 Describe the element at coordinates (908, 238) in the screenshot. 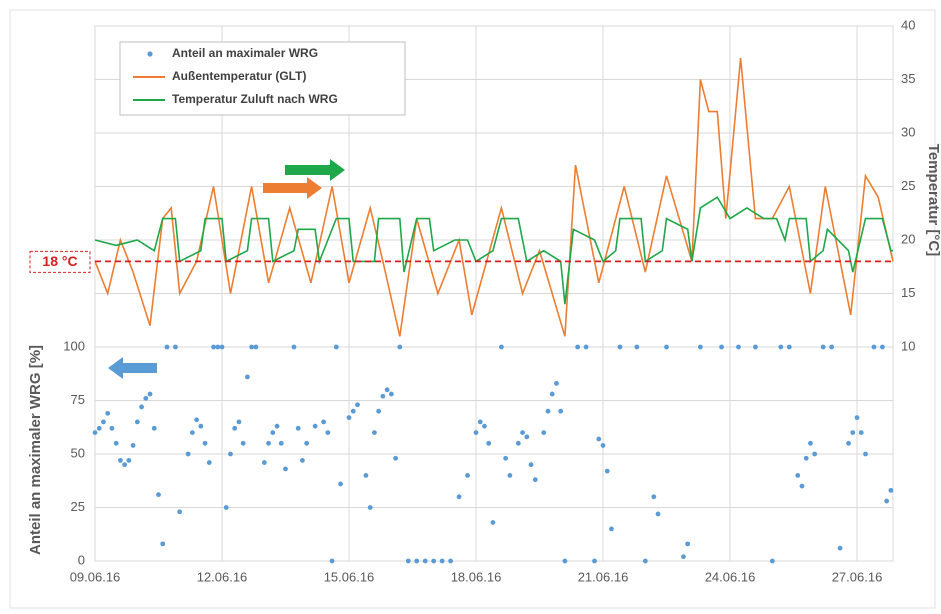

I see `y2-tick-label: 20` at that location.